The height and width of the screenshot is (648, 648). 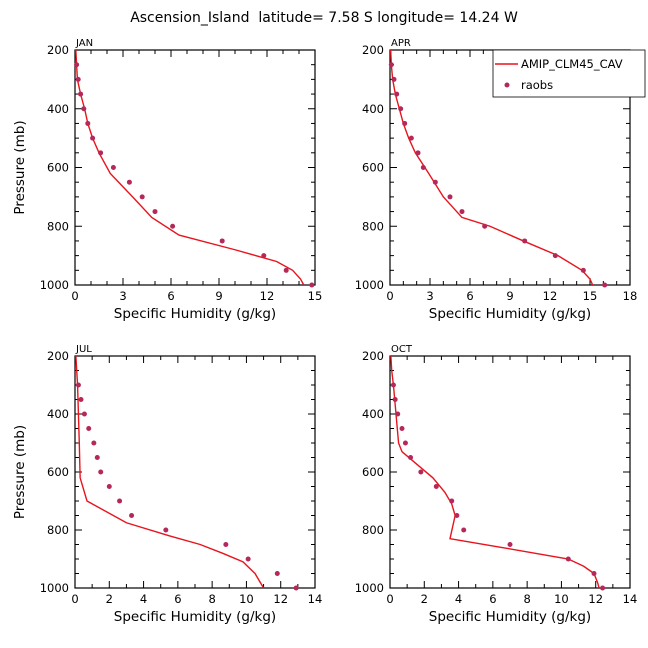 I want to click on x-tick-label: 18, so click(x=630, y=296).